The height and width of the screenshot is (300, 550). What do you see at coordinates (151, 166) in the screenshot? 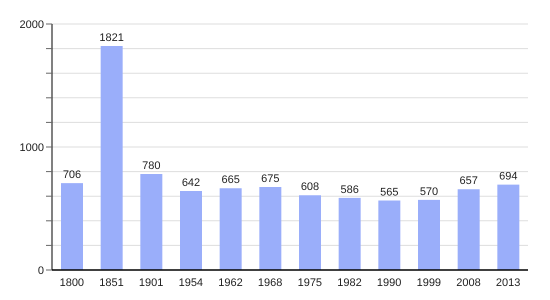
I see `data-label: 780` at bounding box center [151, 166].